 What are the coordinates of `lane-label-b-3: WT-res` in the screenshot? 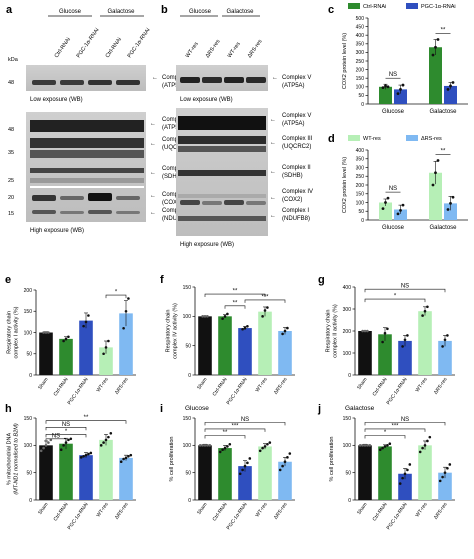 It's located at (234, 50).